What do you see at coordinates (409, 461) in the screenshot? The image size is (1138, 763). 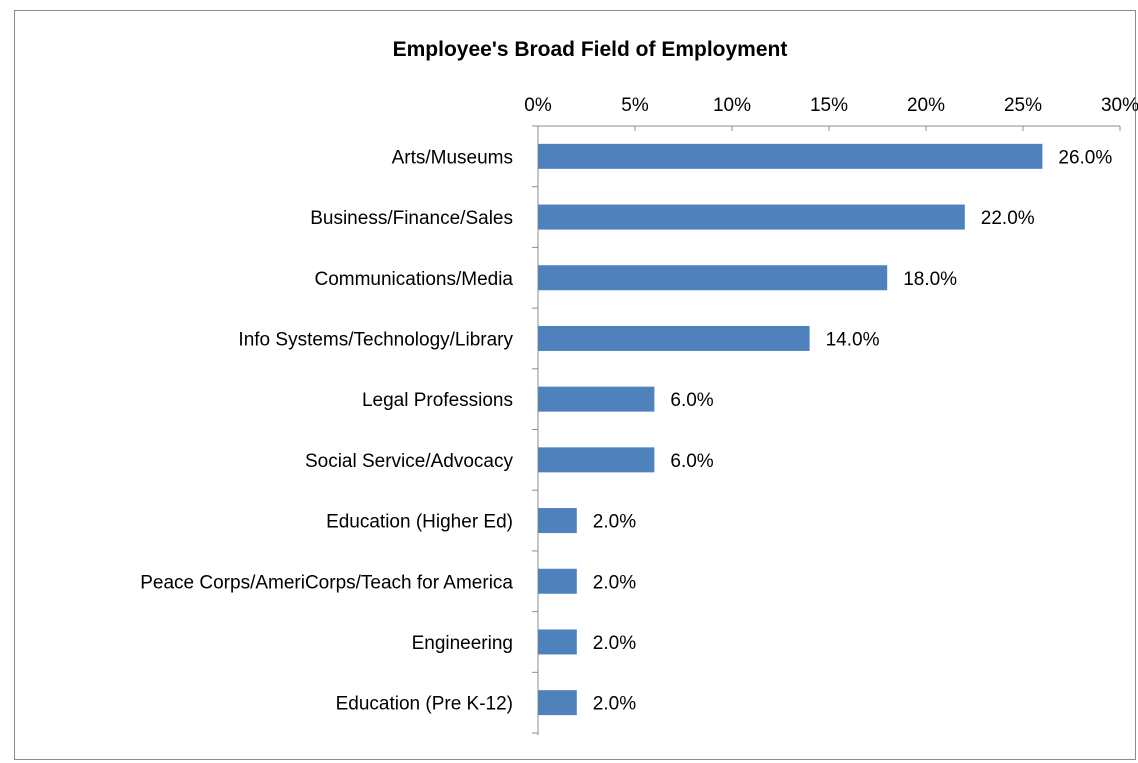 I see `category-label: Social Service/Advocacy` at bounding box center [409, 461].